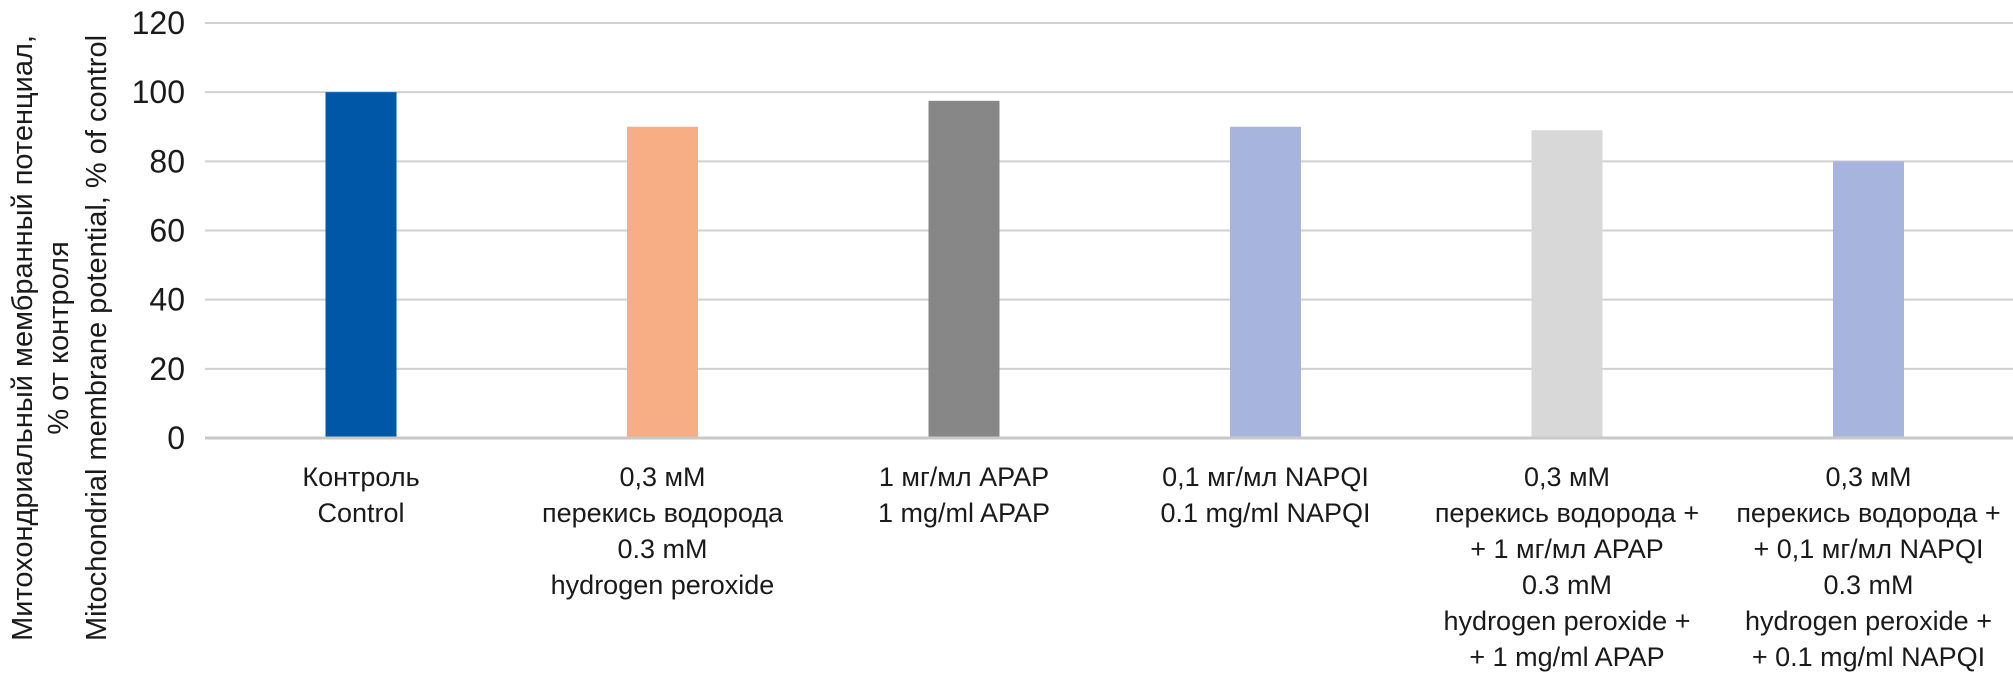  I want to click on category-label: + 1 mg/ml APAP, so click(1566, 657).